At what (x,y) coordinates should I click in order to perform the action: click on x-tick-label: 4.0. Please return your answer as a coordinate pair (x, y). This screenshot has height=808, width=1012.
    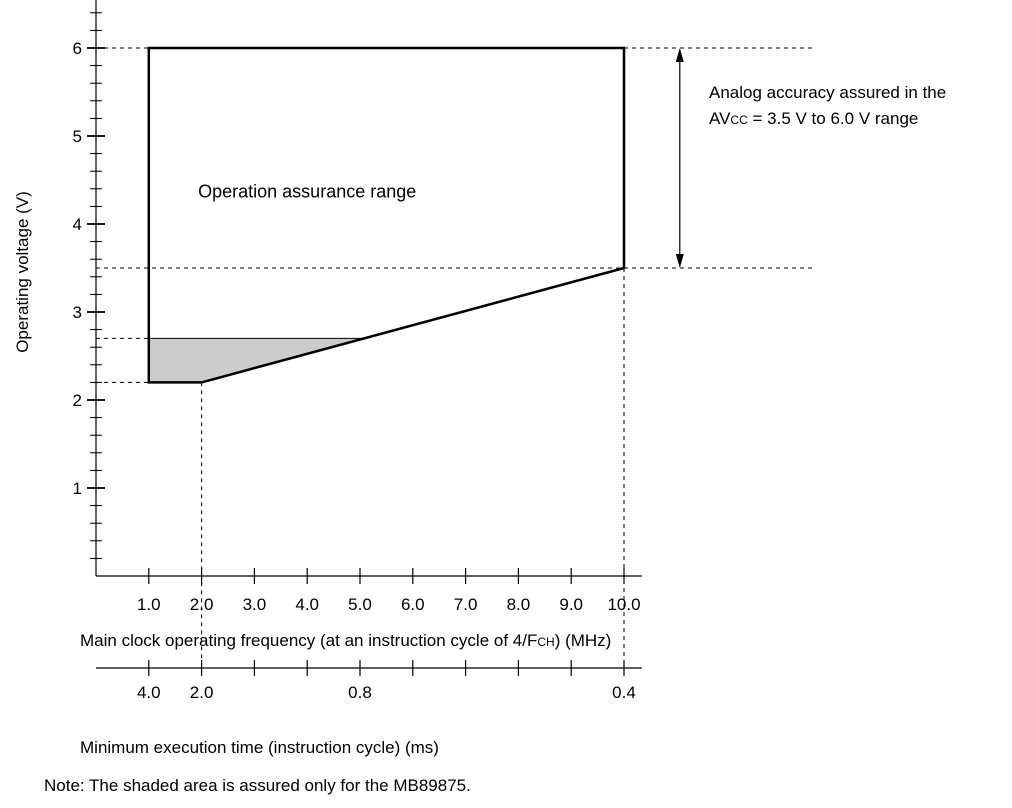
    Looking at the image, I should click on (307, 604).